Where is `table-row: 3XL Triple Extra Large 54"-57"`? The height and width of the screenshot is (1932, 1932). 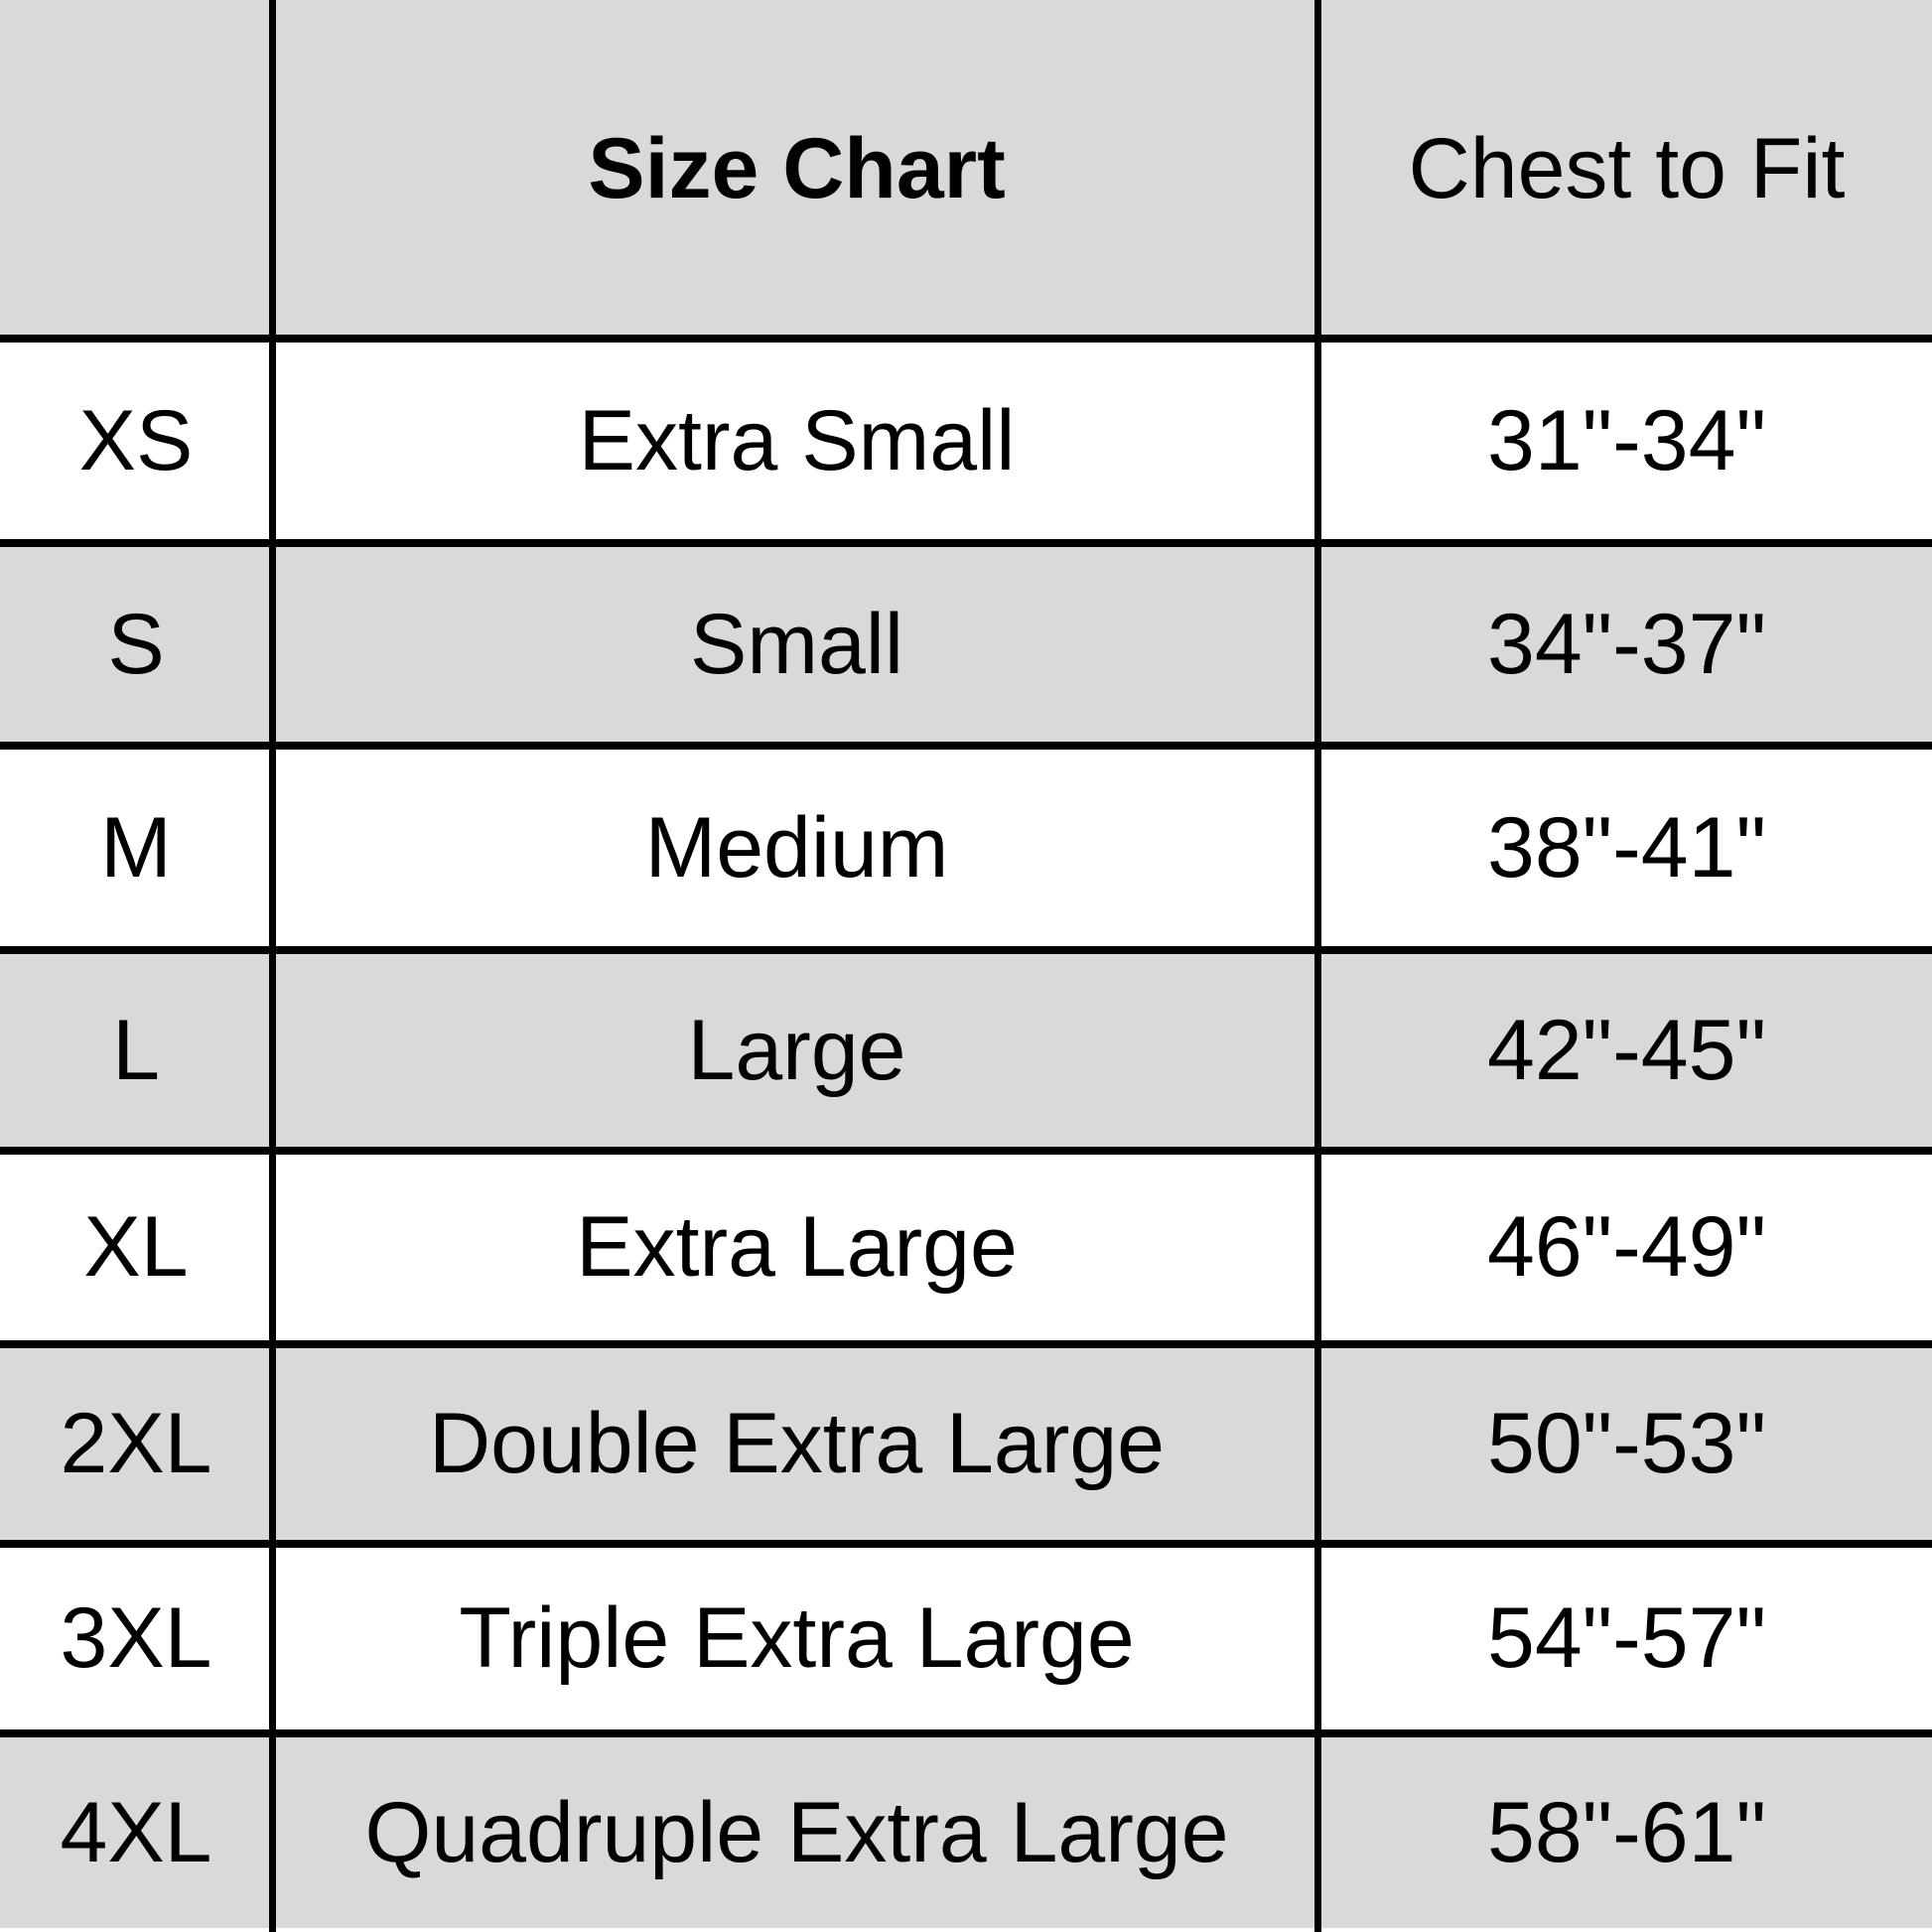
table-row: 3XL Triple Extra Large 54"-57" is located at coordinates (966, 1639).